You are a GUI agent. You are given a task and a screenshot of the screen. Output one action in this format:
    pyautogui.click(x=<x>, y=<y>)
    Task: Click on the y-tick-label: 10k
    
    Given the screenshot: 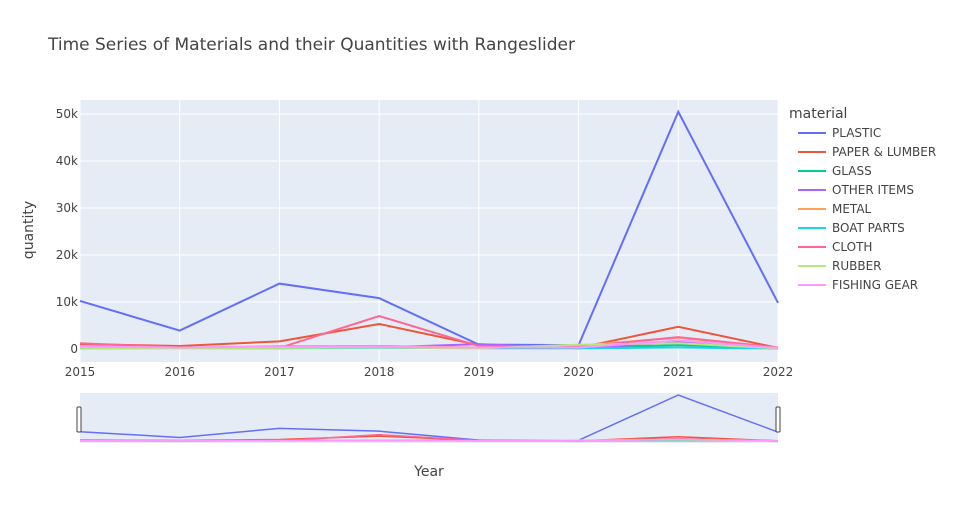 What is the action you would take?
    pyautogui.click(x=67, y=302)
    